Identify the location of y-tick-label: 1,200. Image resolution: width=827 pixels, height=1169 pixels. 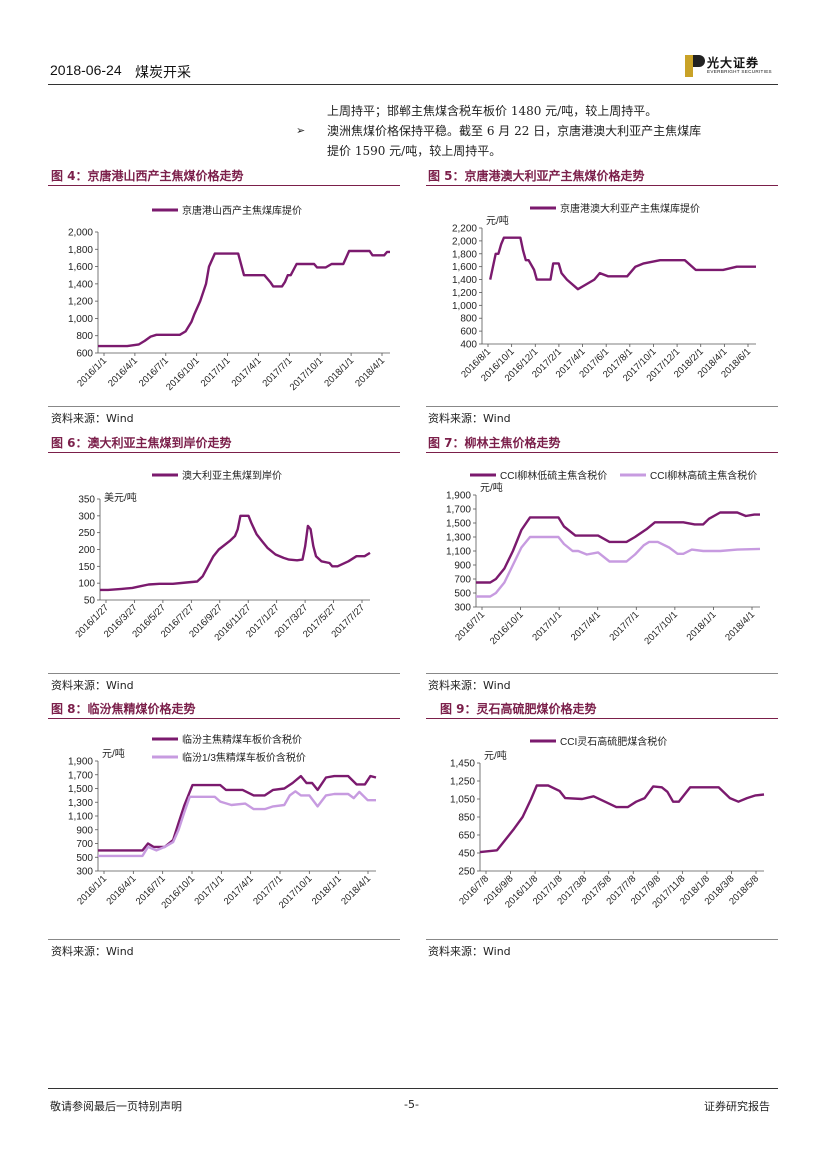
(80, 302).